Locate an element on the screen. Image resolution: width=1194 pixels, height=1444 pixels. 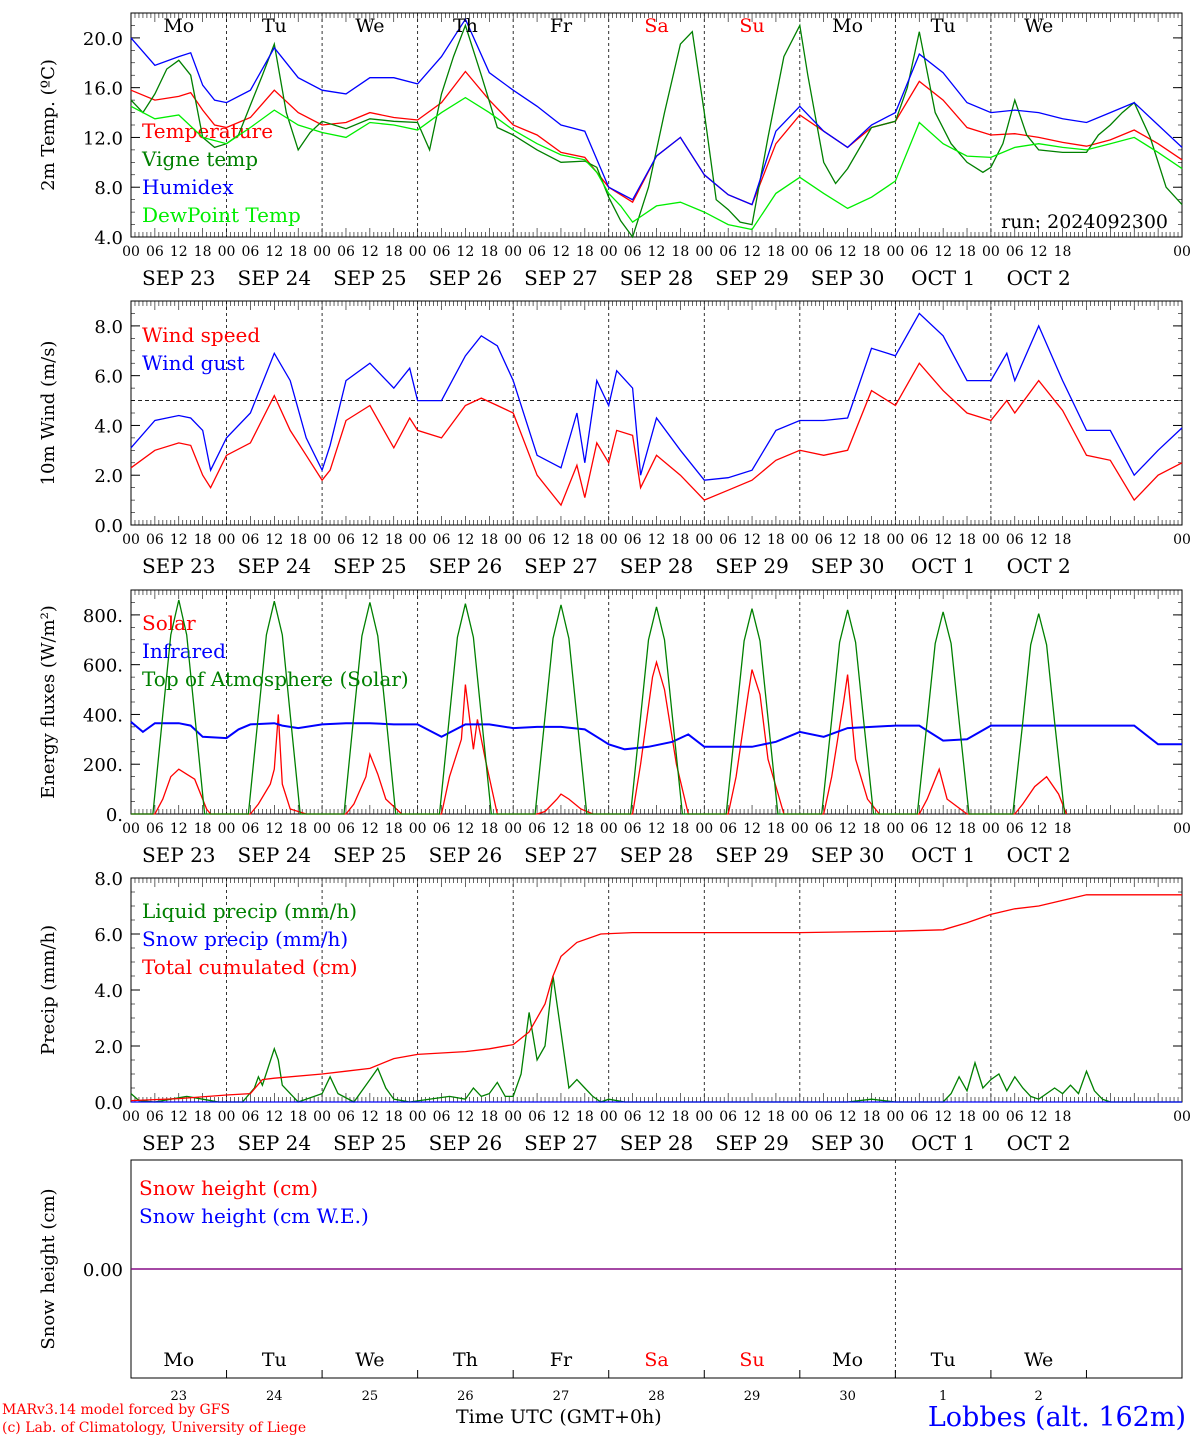
date-label: SEP 29 is located at coordinates (752, 855).